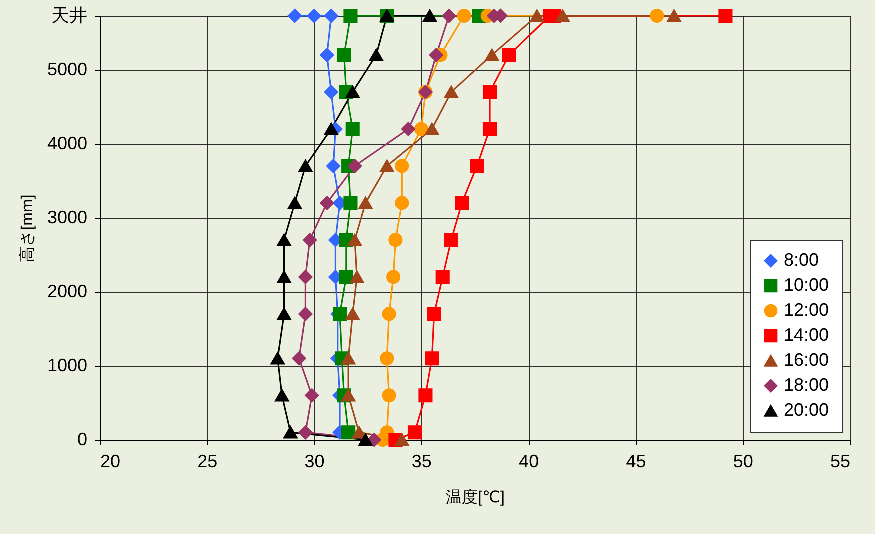  What do you see at coordinates (807, 410) in the screenshot?
I see `legend-label: 20:00` at bounding box center [807, 410].